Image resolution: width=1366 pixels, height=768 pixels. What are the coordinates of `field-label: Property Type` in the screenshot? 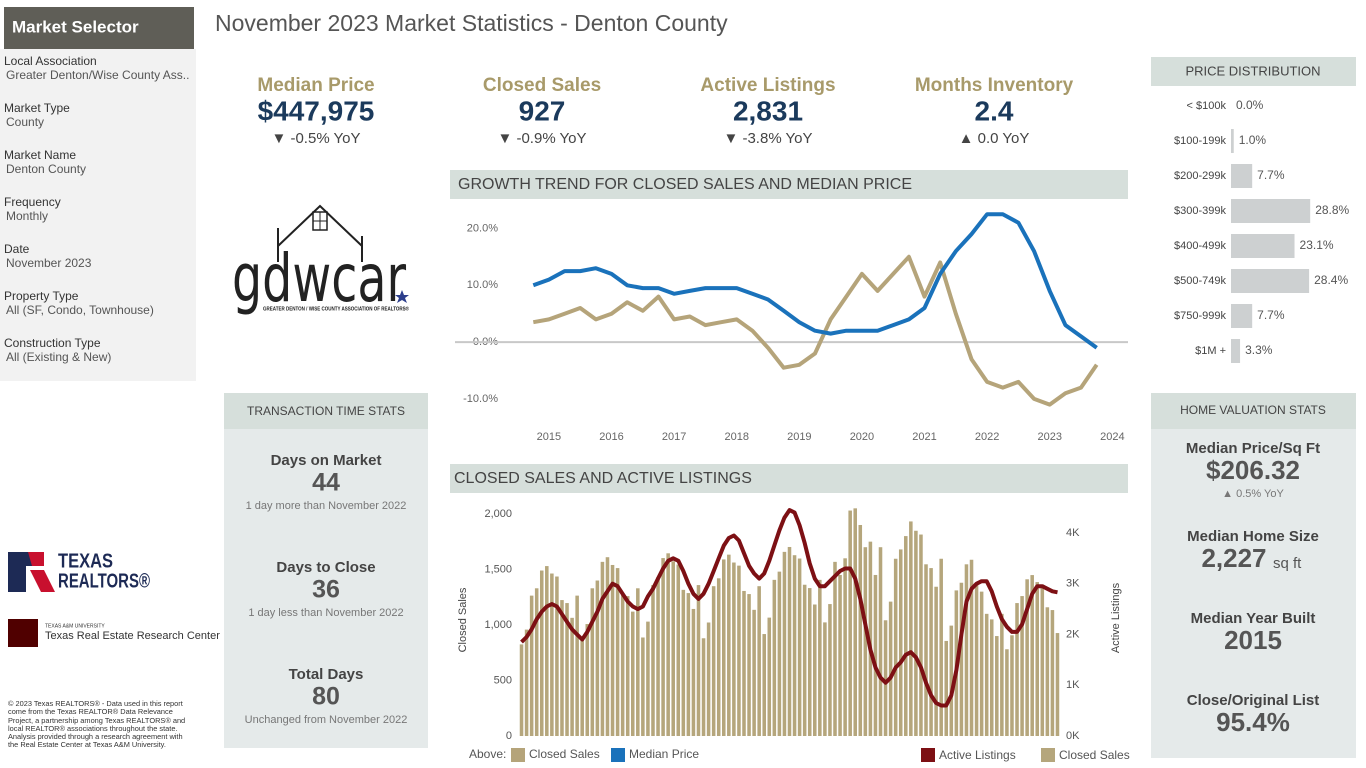 It's located at (41, 296).